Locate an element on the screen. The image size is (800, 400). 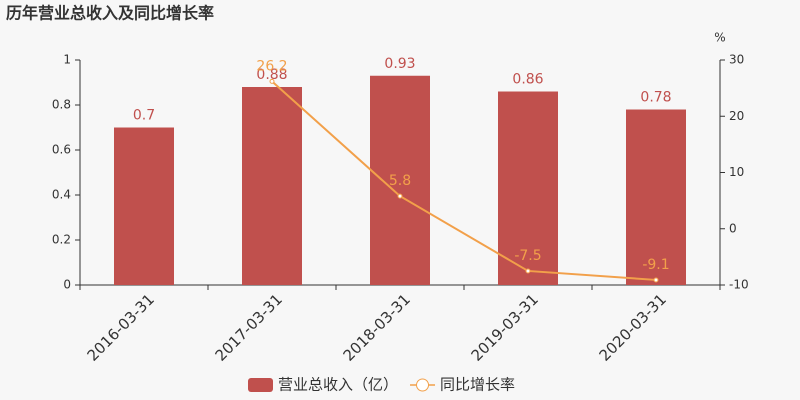
bar-value-label: 0.7 is located at coordinates (144, 116).